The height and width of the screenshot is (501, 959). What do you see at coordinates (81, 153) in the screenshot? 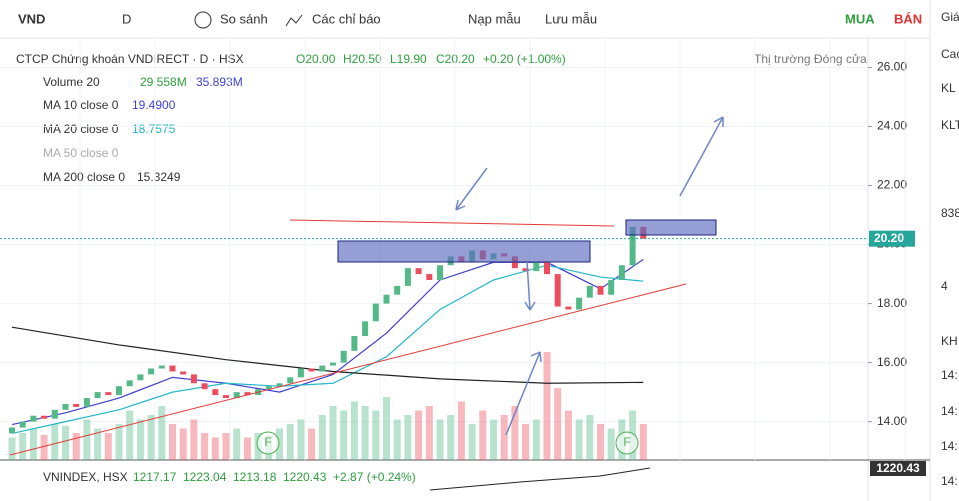
I see `ma50-name: MA 50 close 0` at bounding box center [81, 153].